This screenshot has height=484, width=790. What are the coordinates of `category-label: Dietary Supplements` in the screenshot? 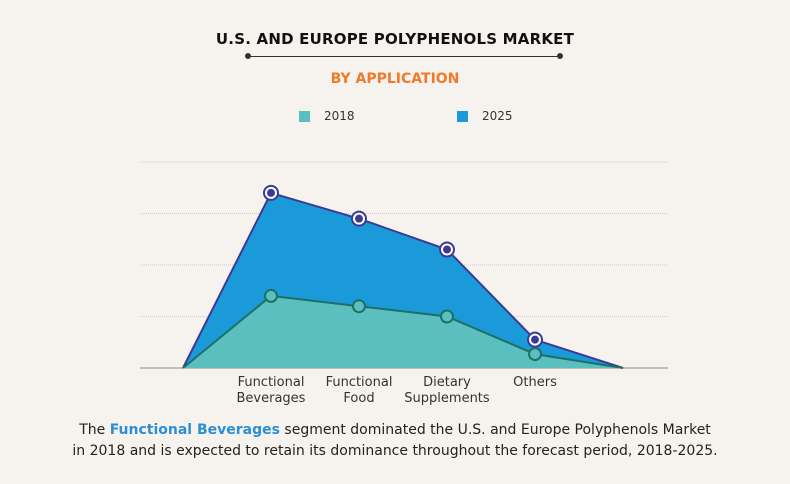 It's located at (447, 390).